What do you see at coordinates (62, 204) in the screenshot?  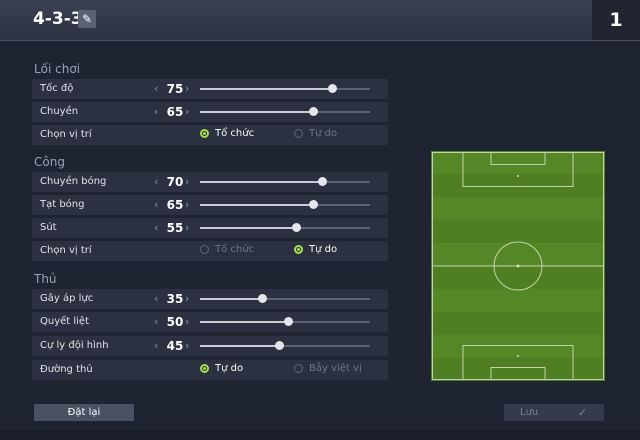 I see `row-label: Tạt bóng` at bounding box center [62, 204].